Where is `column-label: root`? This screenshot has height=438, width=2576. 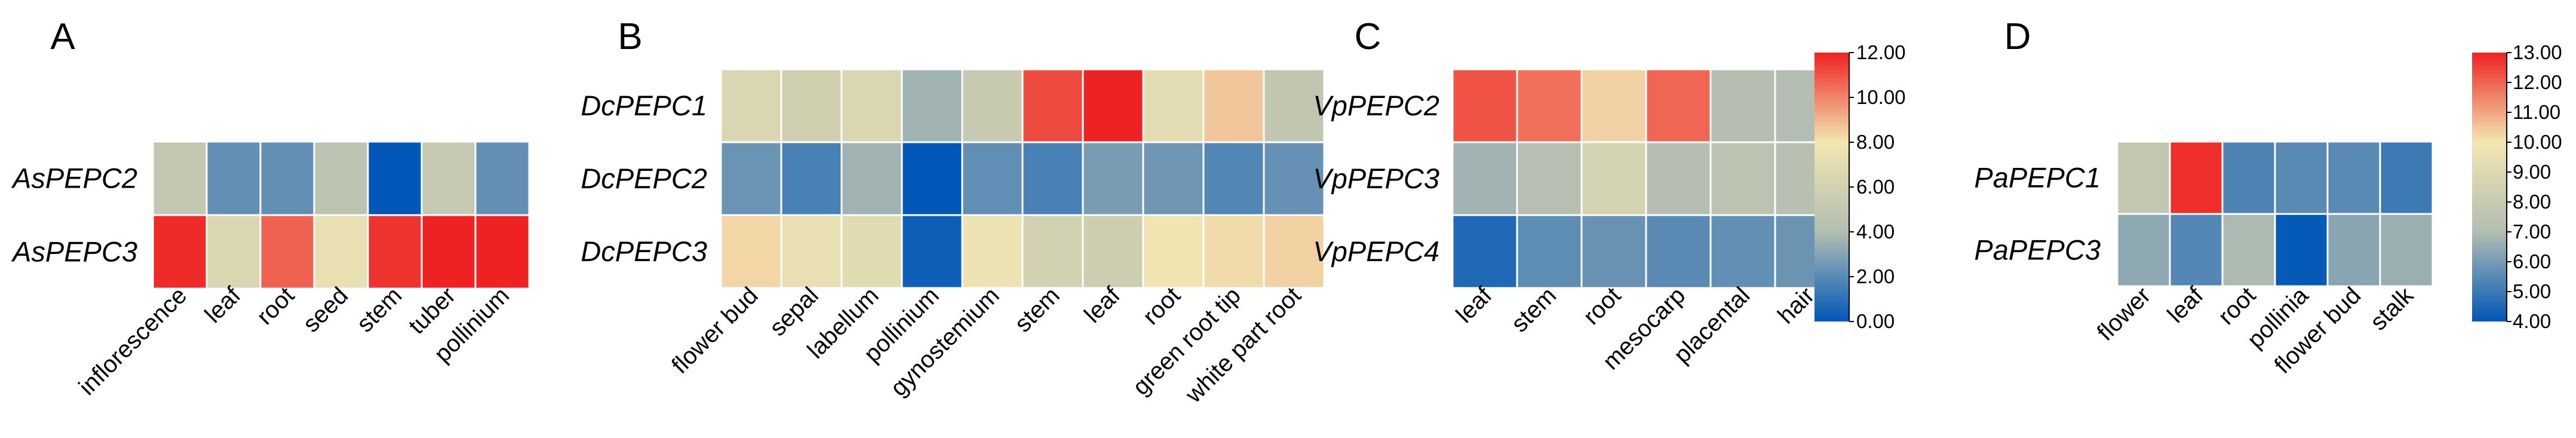
column-label: root is located at coordinates (1162, 306).